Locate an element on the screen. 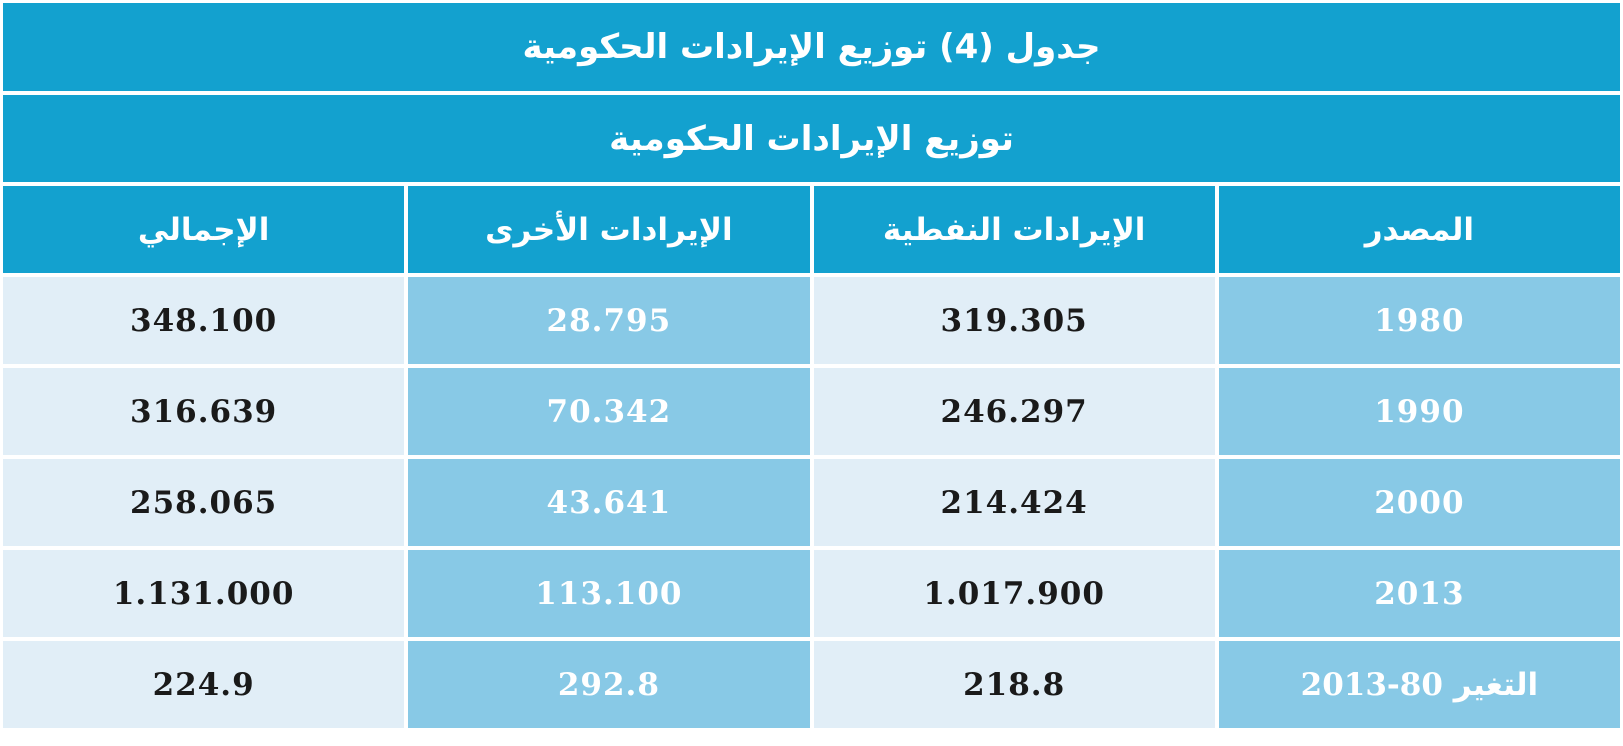 The height and width of the screenshot is (746, 1623). cell-total-change: 224.9 is located at coordinates (204, 684).